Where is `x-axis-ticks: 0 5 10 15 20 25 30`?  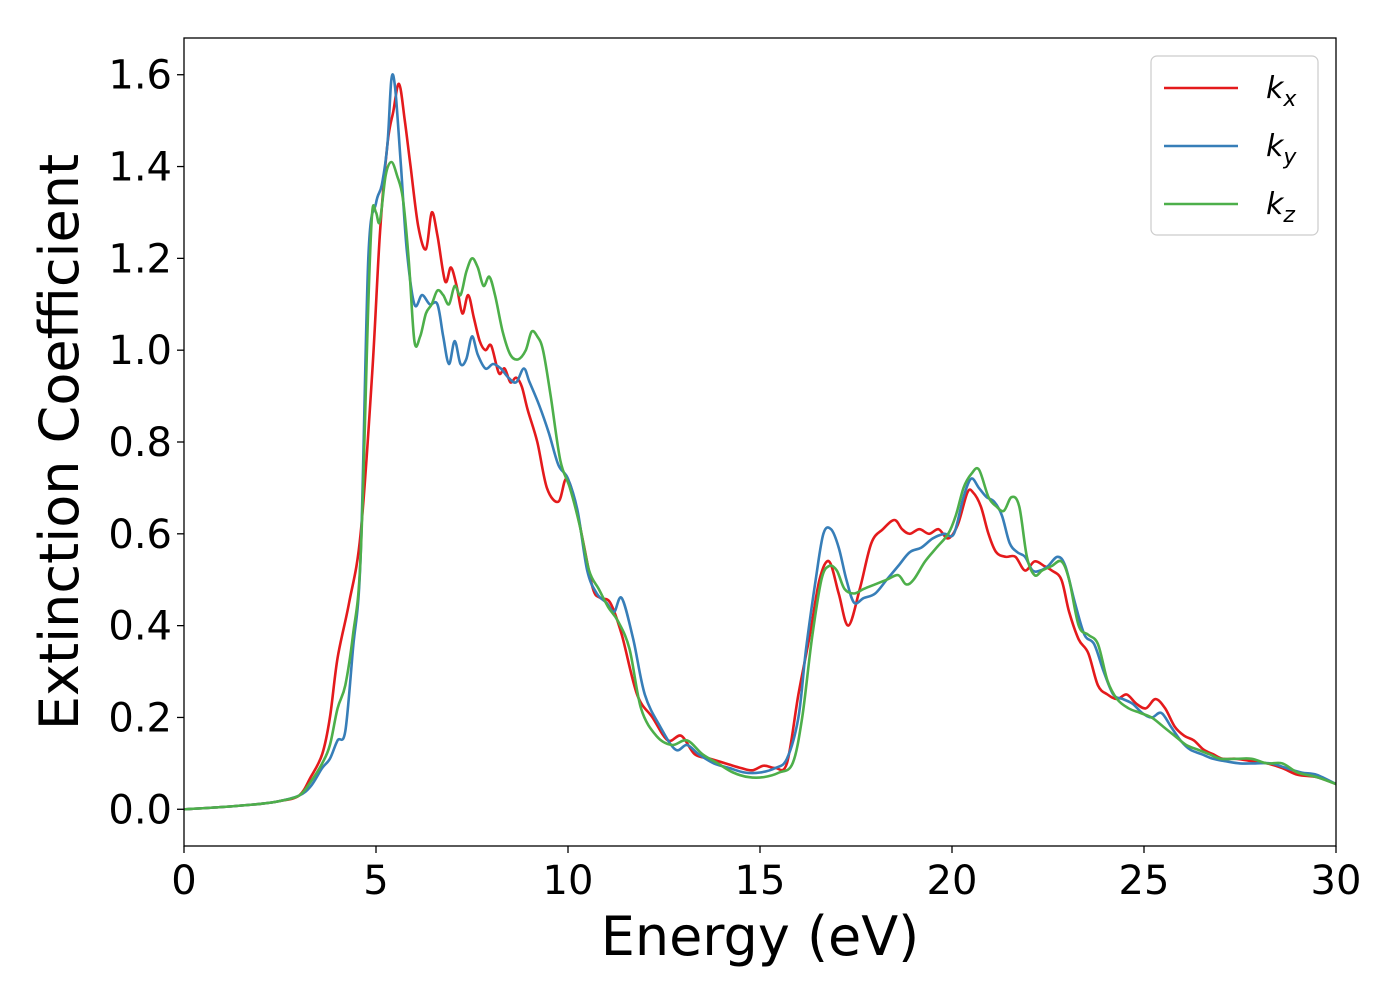 x-axis-ticks: 0 5 10 15 20 25 30 is located at coordinates (766, 875).